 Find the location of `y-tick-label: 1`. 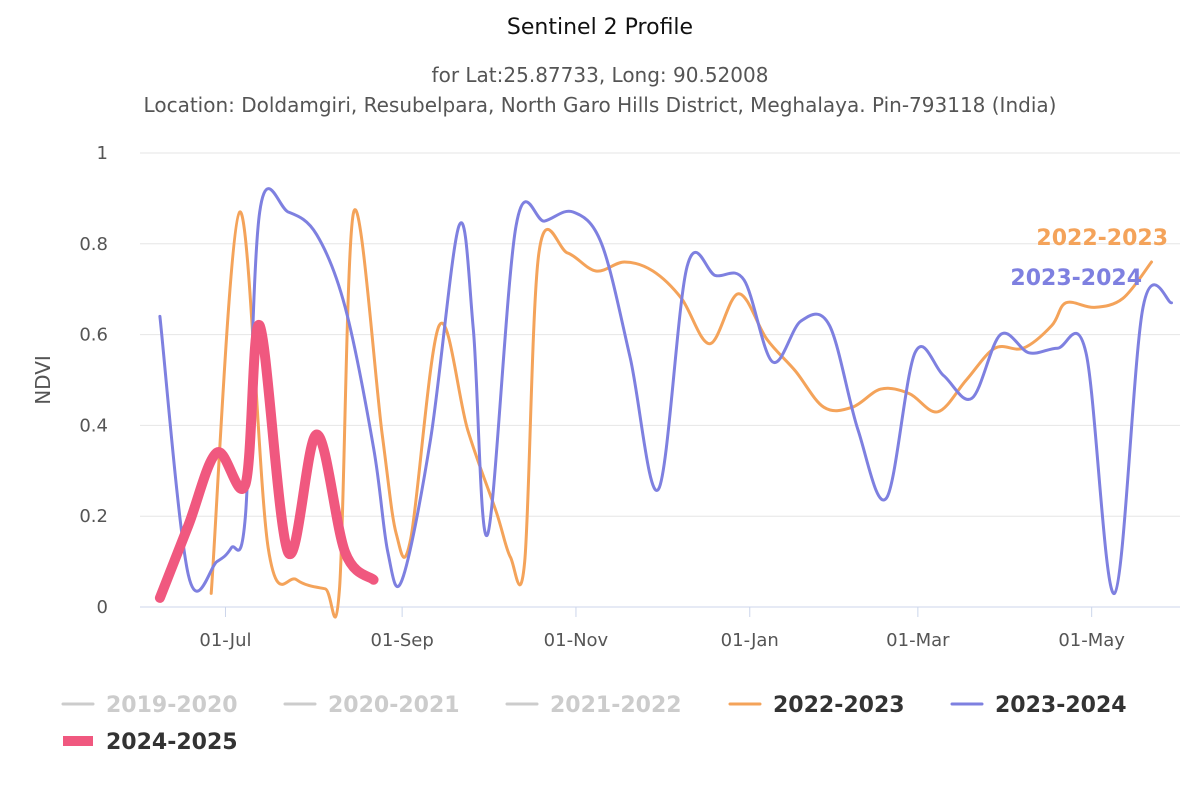

y-tick-label: 1 is located at coordinates (102, 153).